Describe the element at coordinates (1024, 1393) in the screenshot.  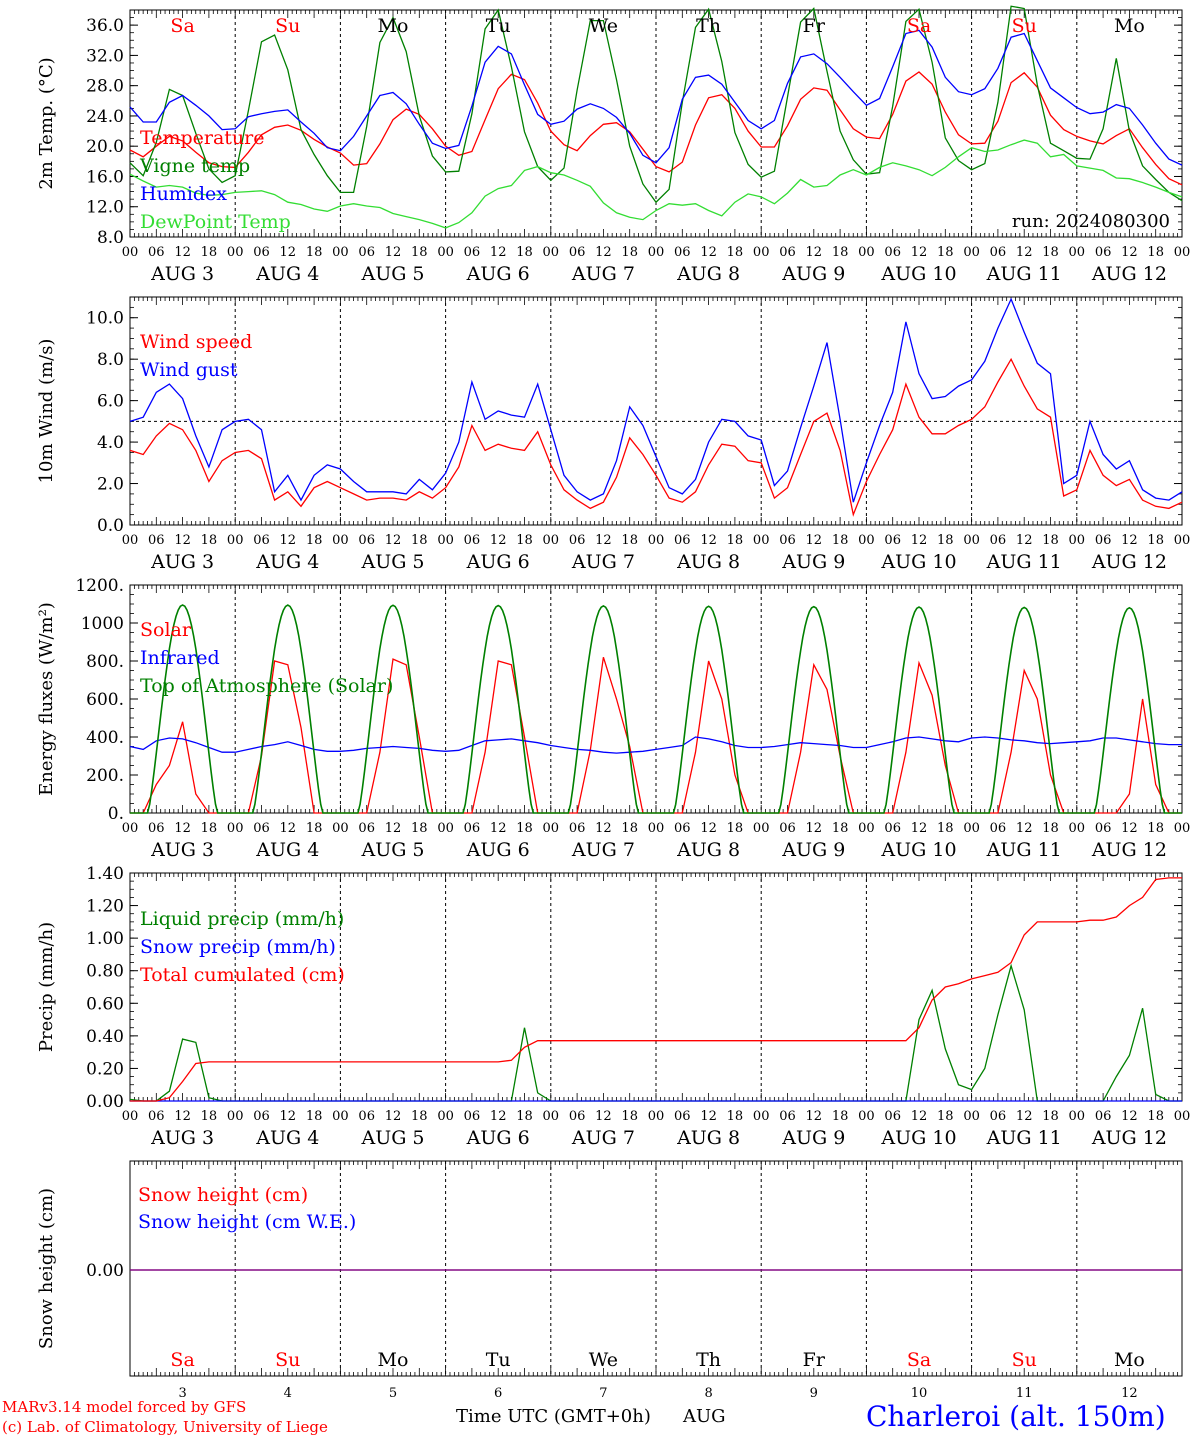
I see `day-number-label: 11` at that location.